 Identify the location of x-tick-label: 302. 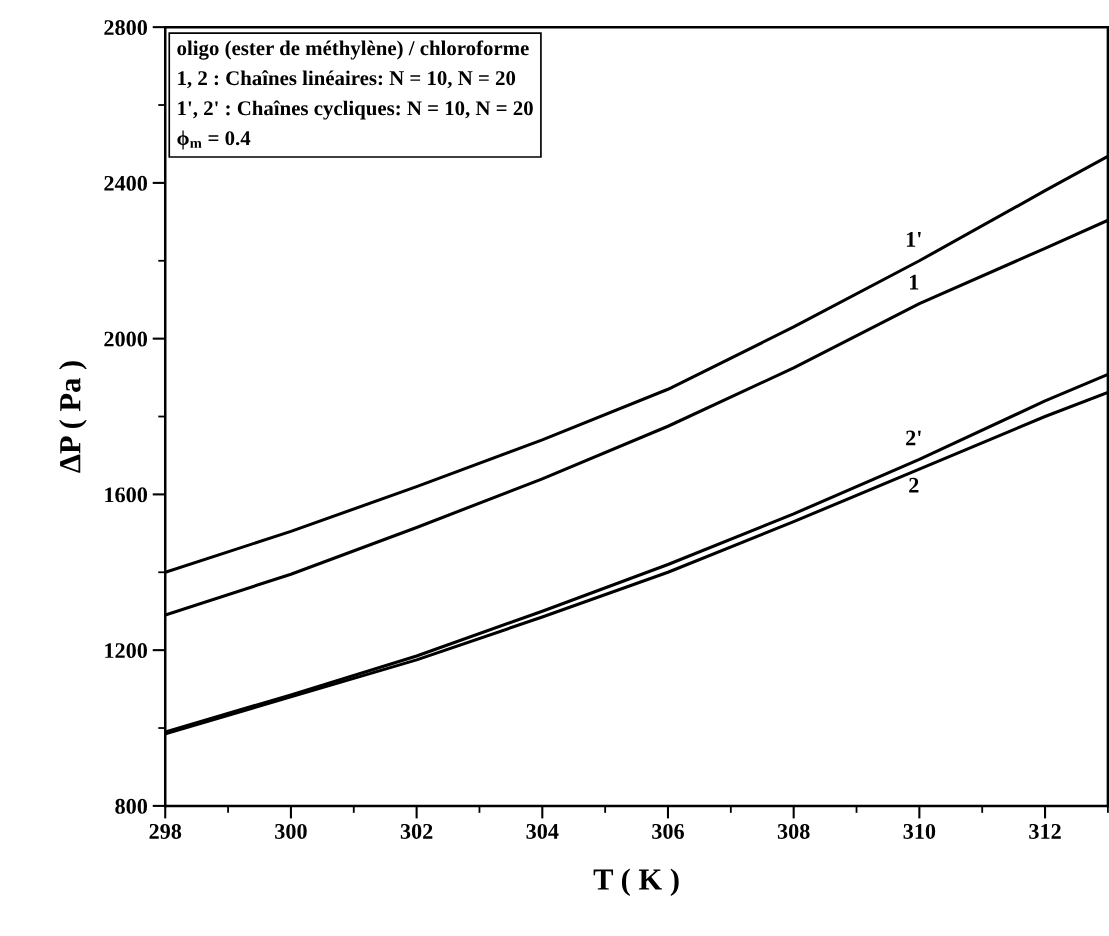
(416, 831).